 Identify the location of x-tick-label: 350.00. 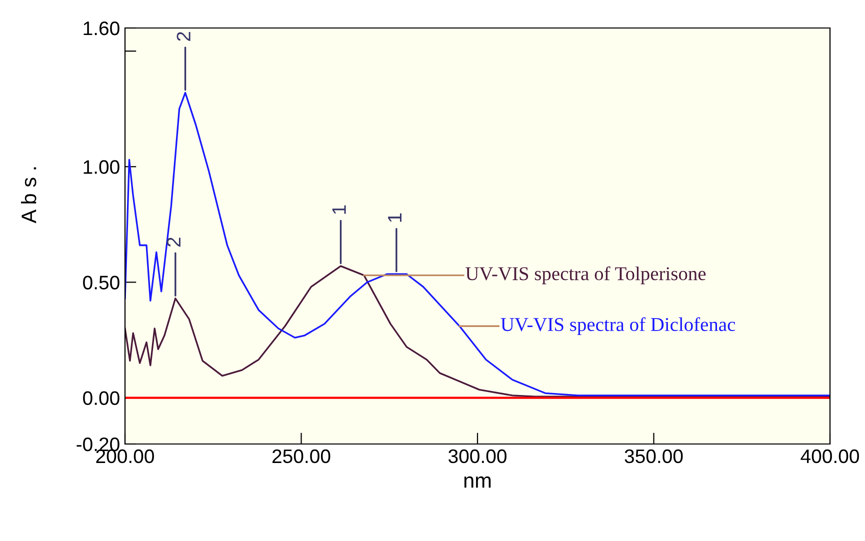
(653, 456).